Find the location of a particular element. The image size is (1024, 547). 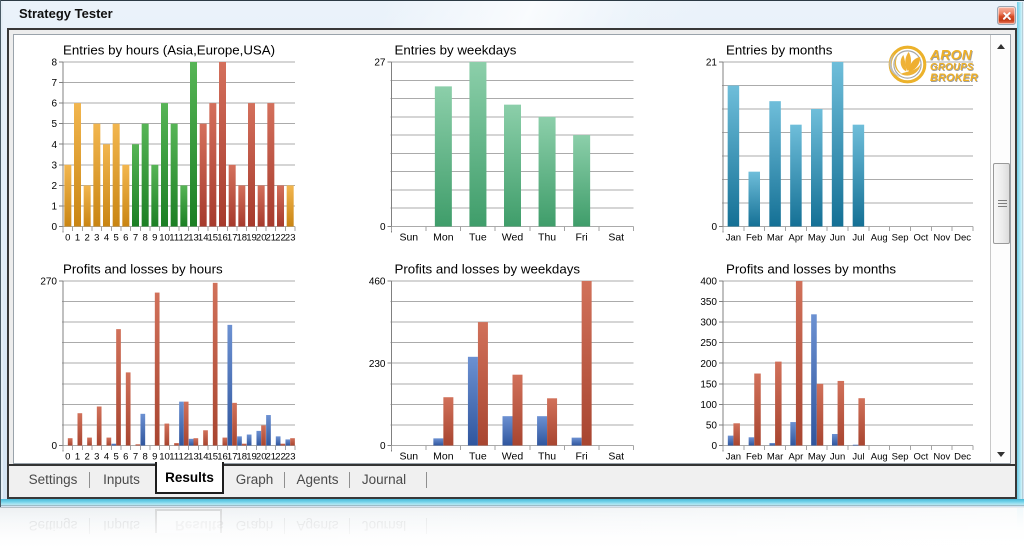

svg-text: 460 is located at coordinates (377, 282).